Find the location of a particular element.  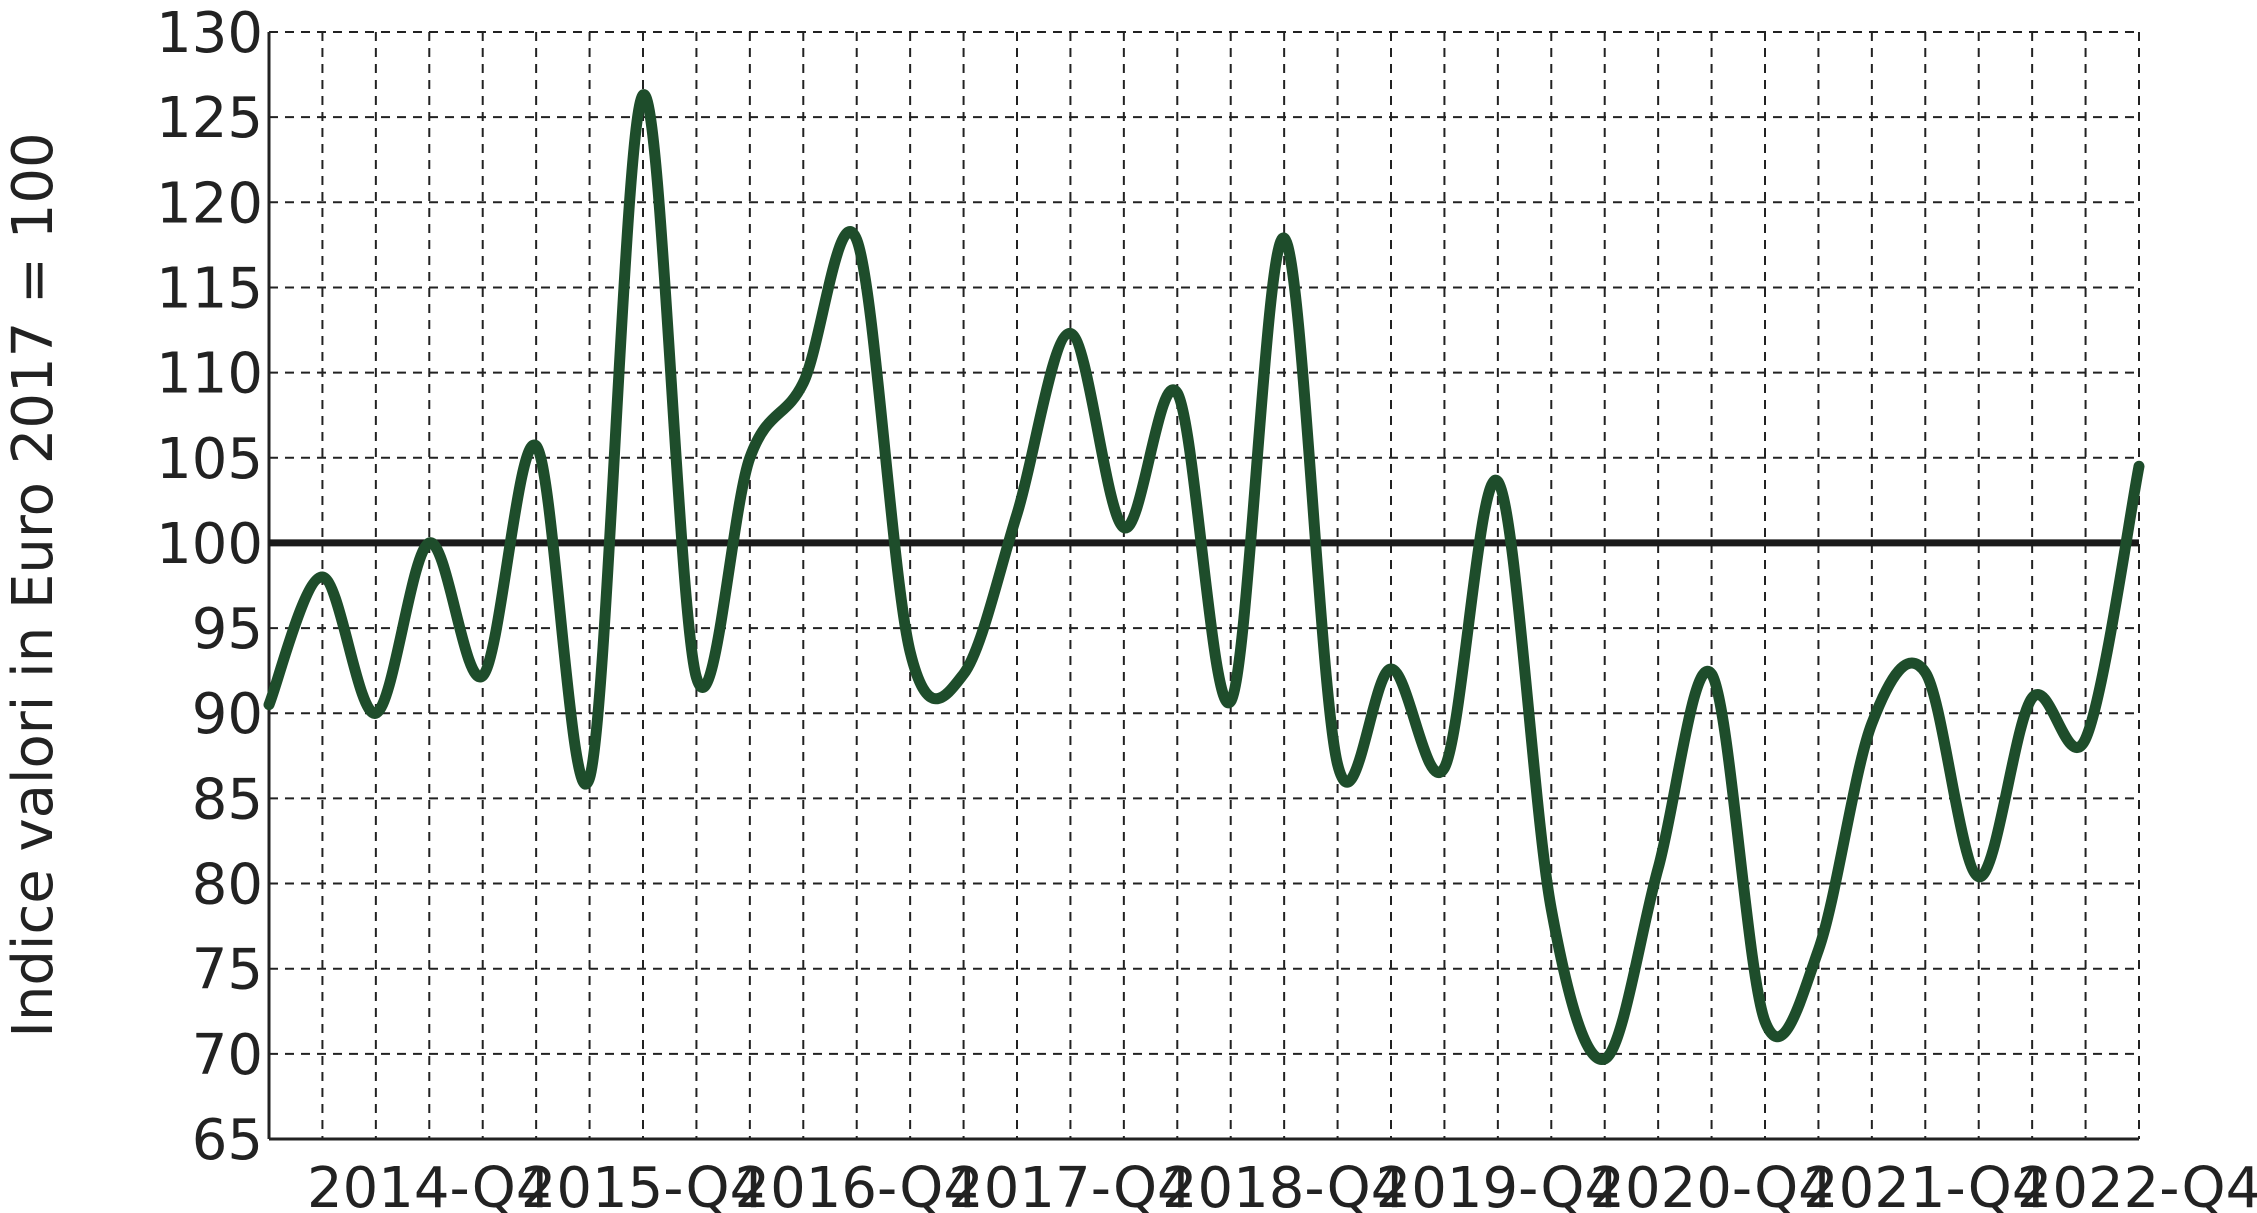

y-tick-label: 105 is located at coordinates (209, 459).